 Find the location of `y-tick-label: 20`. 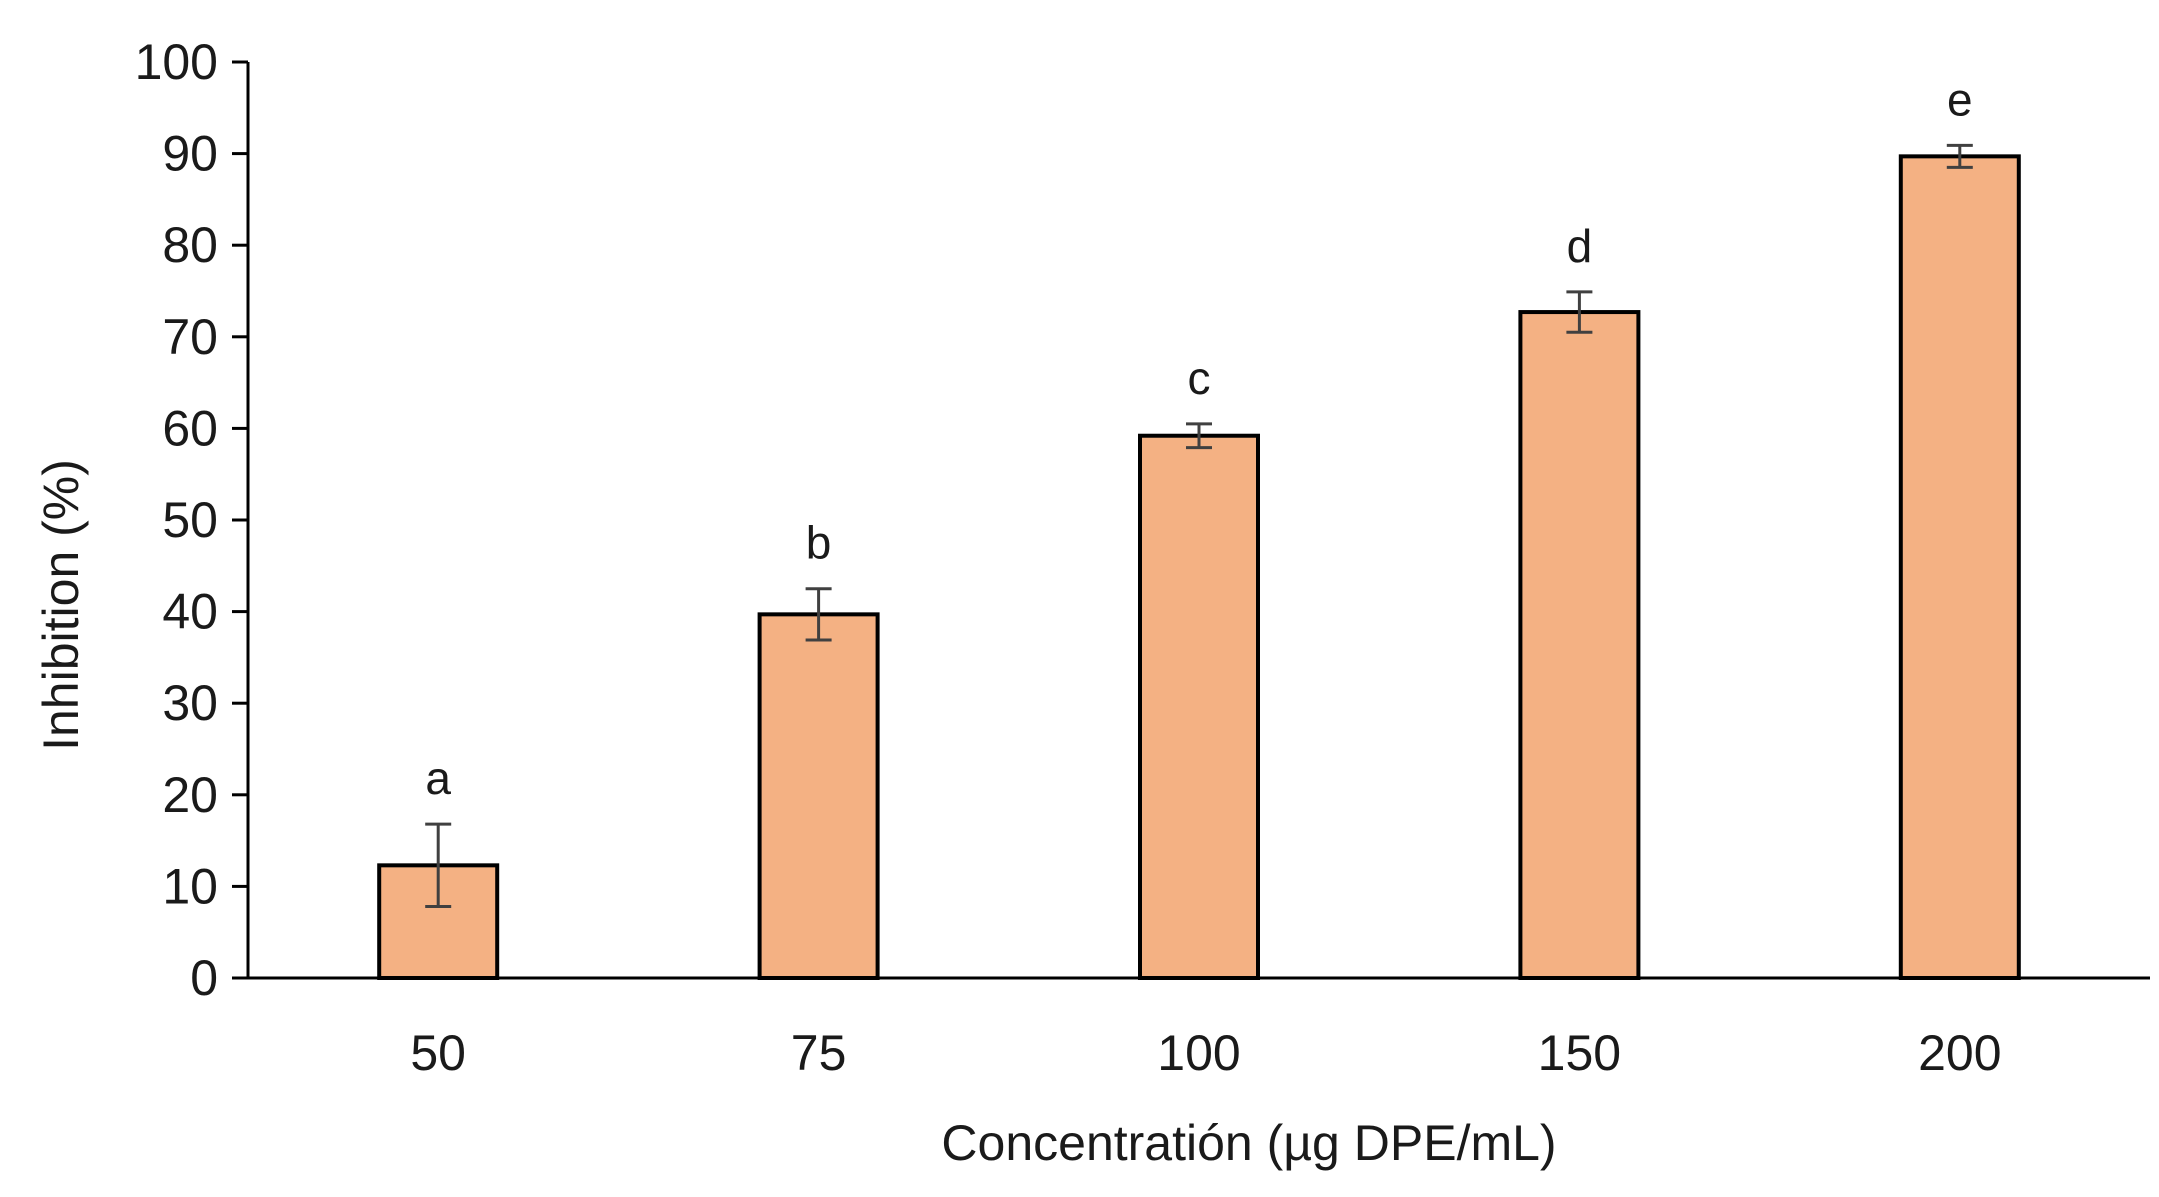

y-tick-label: 20 is located at coordinates (190, 795).